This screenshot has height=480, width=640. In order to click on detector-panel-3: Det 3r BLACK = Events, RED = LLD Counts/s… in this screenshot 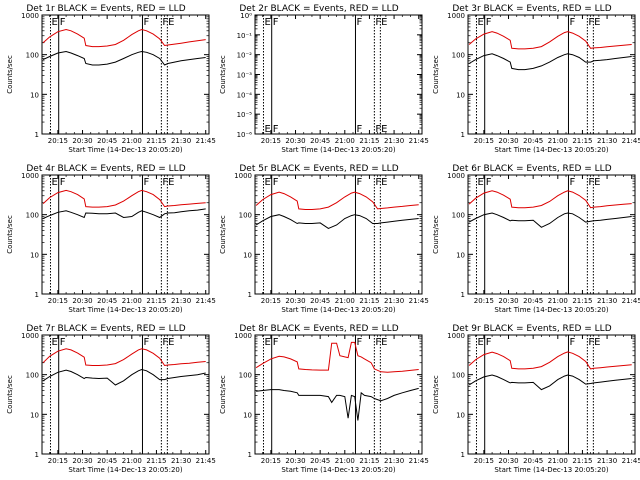, I will do `click(536, 79)`.